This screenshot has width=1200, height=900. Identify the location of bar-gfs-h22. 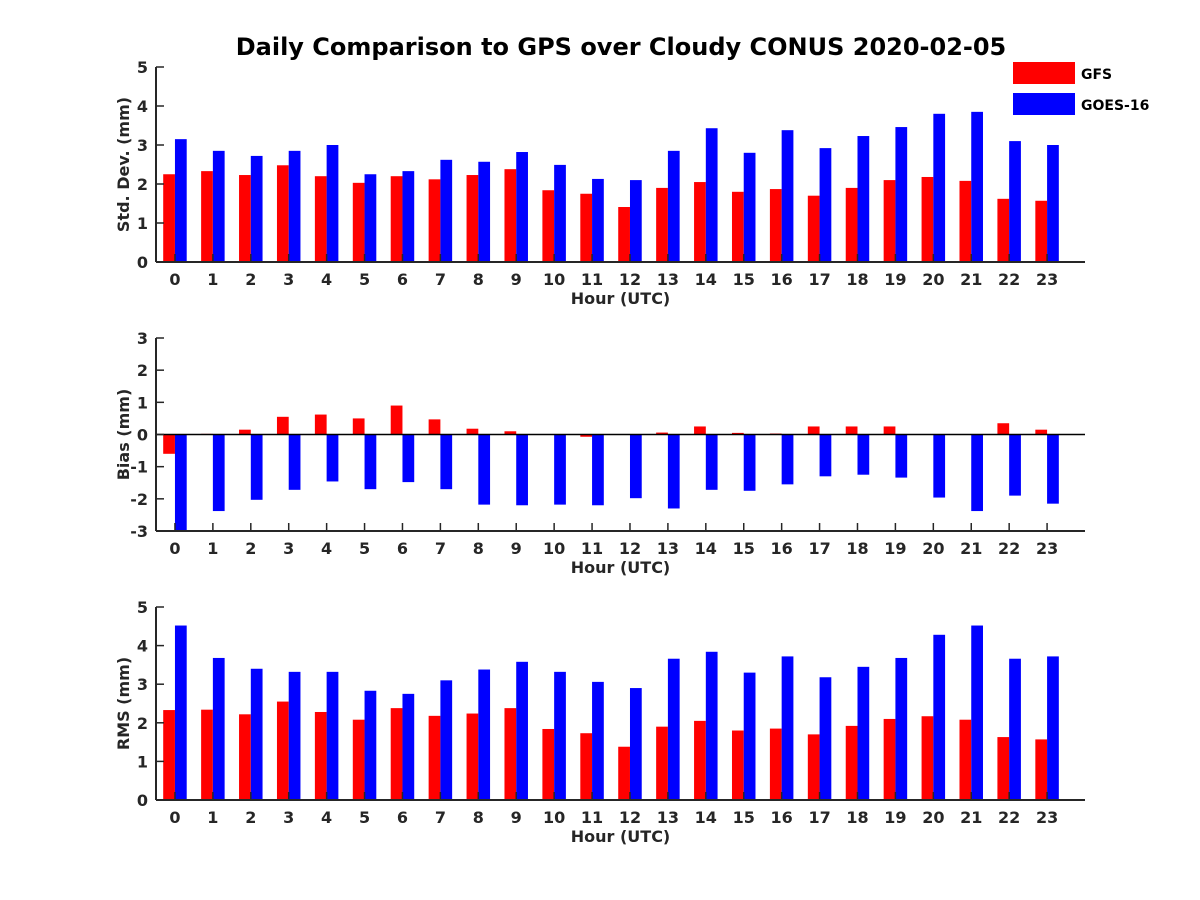
(1003, 429).